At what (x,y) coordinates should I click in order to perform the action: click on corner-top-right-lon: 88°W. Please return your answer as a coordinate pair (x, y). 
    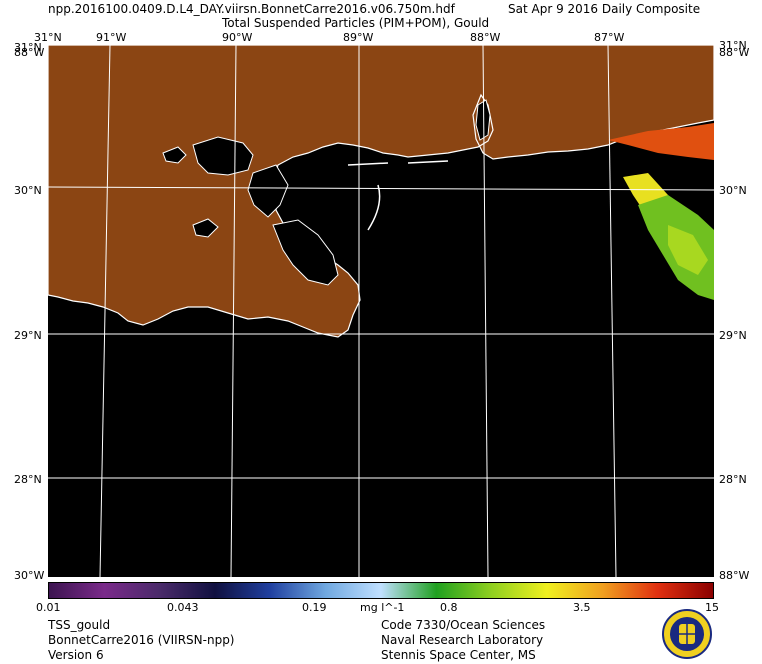
    Looking at the image, I should click on (734, 52).